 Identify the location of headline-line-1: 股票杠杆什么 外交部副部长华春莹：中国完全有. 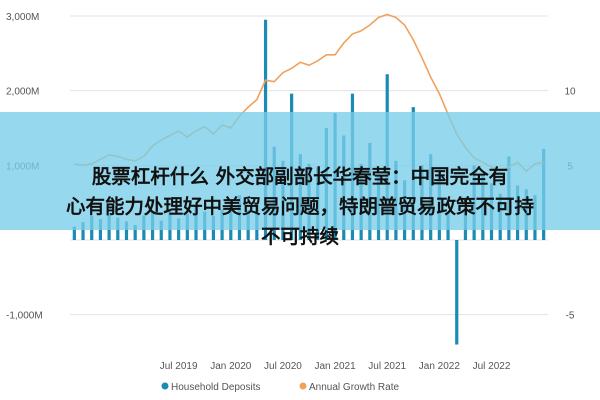
(300, 176).